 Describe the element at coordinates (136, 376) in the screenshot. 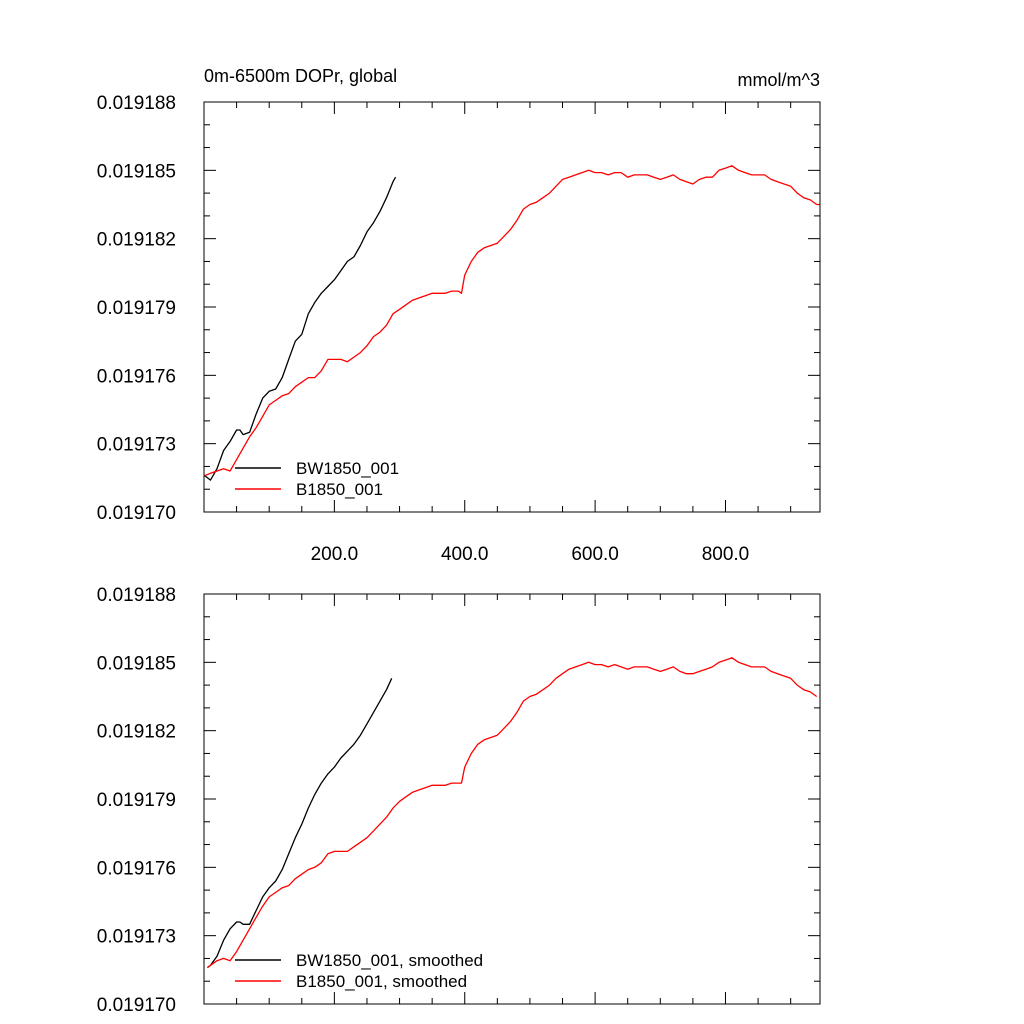

I see `top-chart-y-tick-label-2: 0.019176` at that location.